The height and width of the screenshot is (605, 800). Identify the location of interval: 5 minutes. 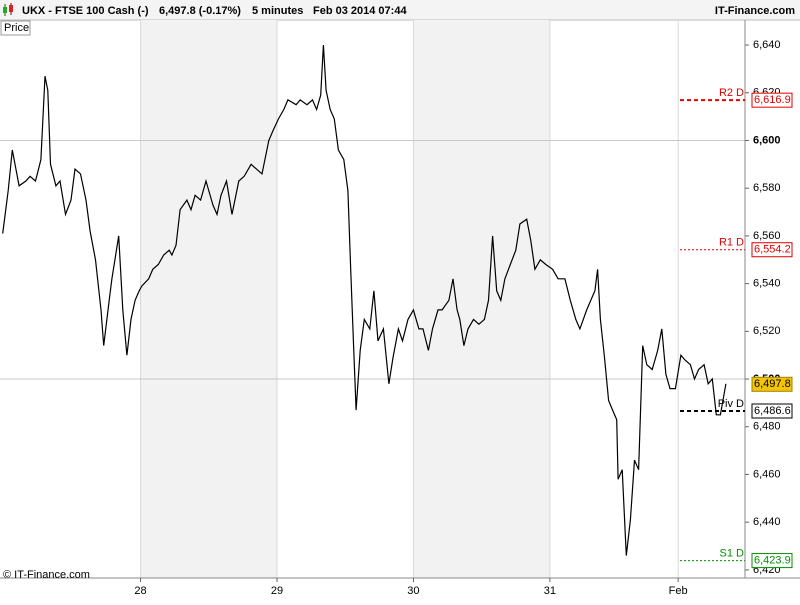
(277, 11).